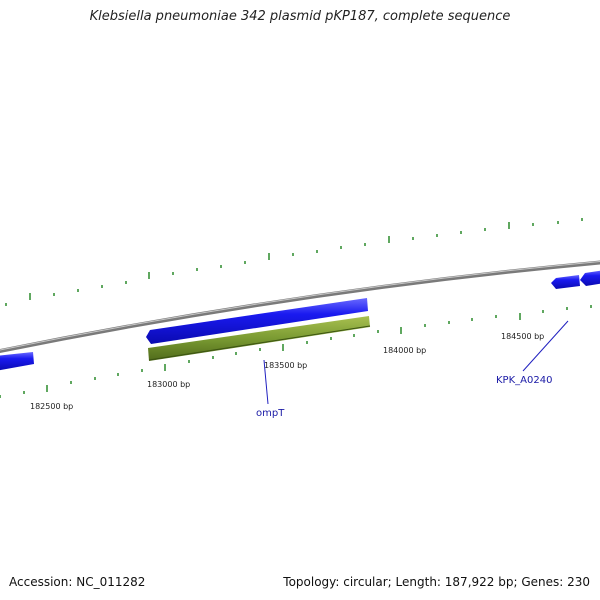 This screenshot has height=600, width=600. Describe the element at coordinates (524, 380) in the screenshot. I see `gene-label-kpk-a0240: KPK_A0240` at that location.